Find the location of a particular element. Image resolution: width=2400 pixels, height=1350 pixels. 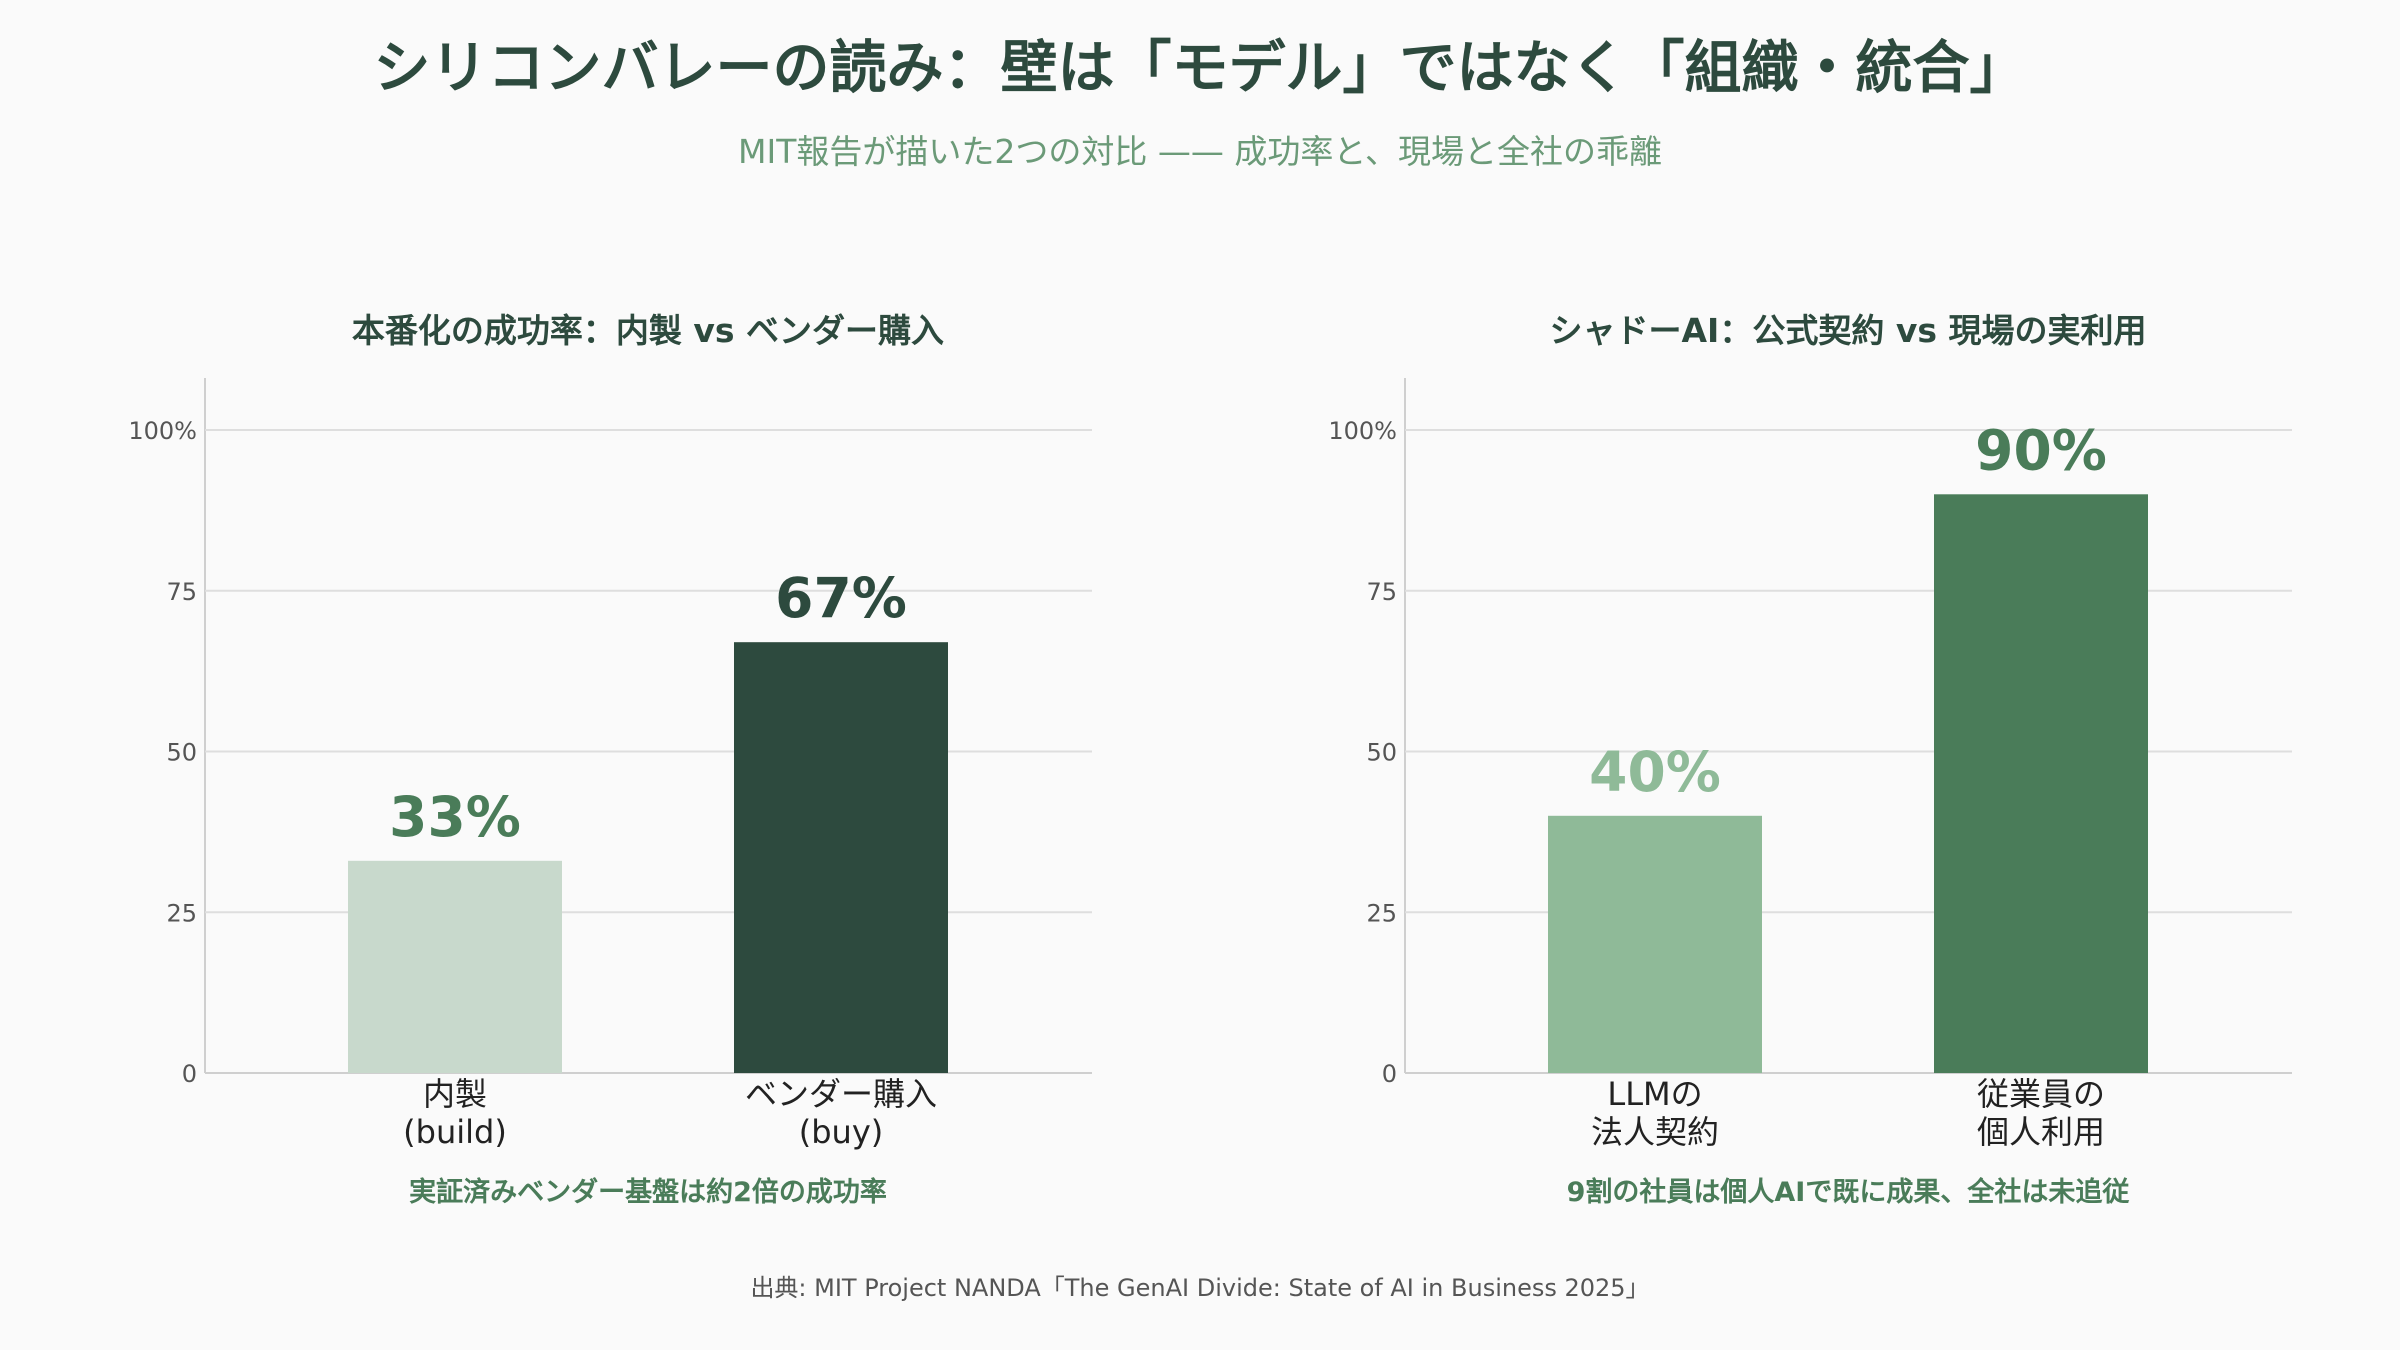

bar-value-label: 90% is located at coordinates (2041, 450).